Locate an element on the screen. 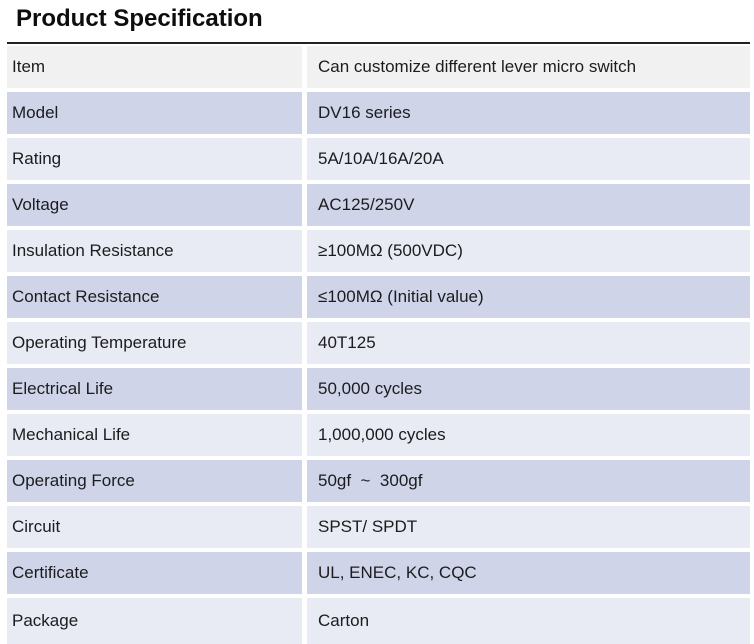 The width and height of the screenshot is (754, 644). spec-value-cell: 1,000,000 cycles is located at coordinates (528, 435).